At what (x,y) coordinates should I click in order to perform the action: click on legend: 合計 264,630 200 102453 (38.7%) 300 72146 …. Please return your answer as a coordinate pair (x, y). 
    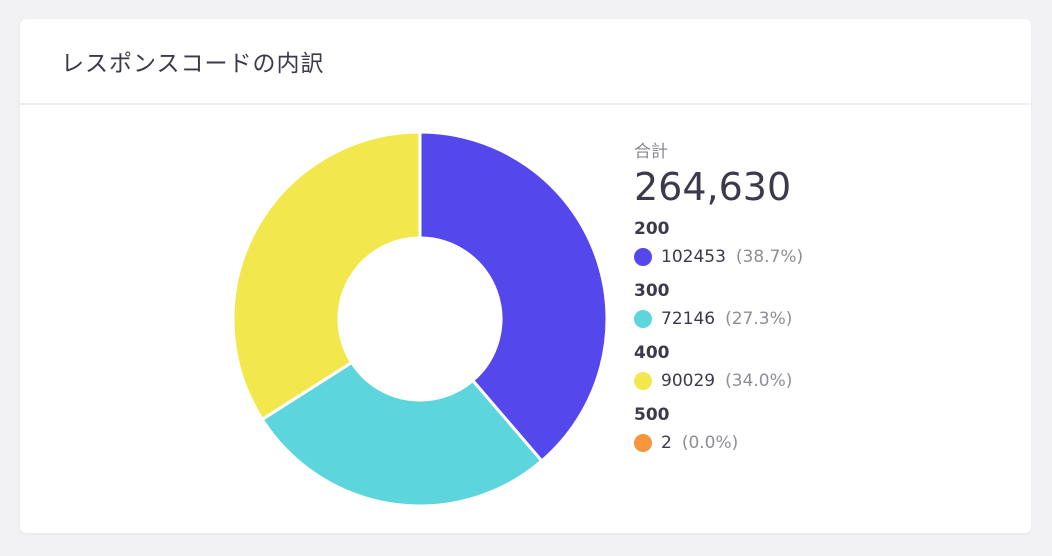
    Looking at the image, I should click on (718, 301).